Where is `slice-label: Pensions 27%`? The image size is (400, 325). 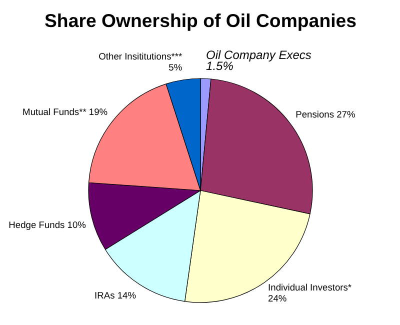
slice-label: Pensions 27% is located at coordinates (326, 115).